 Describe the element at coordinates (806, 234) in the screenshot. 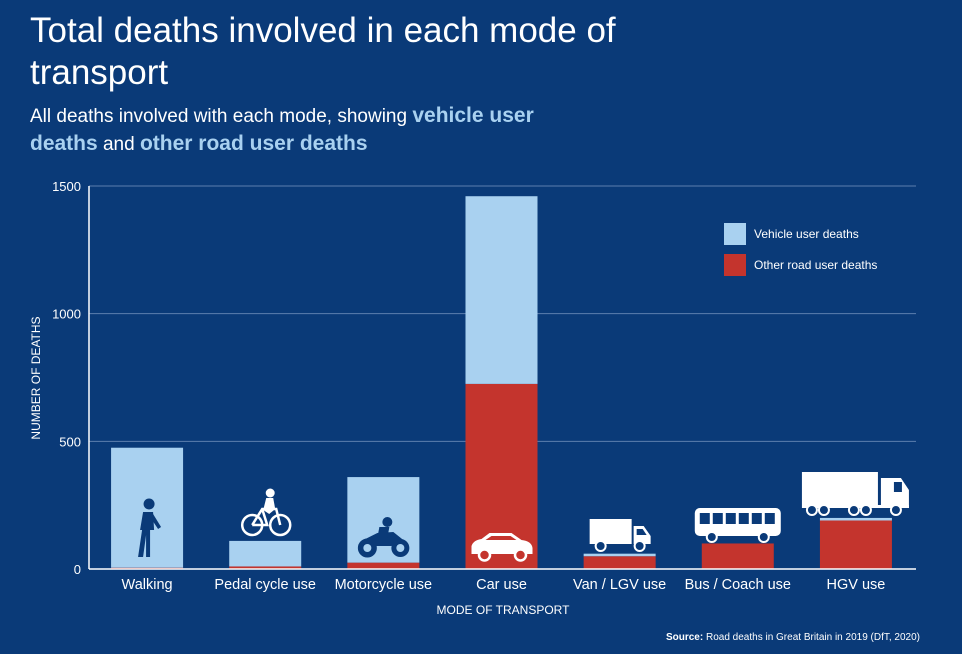

I see `legend-label: Vehicle user deaths` at that location.